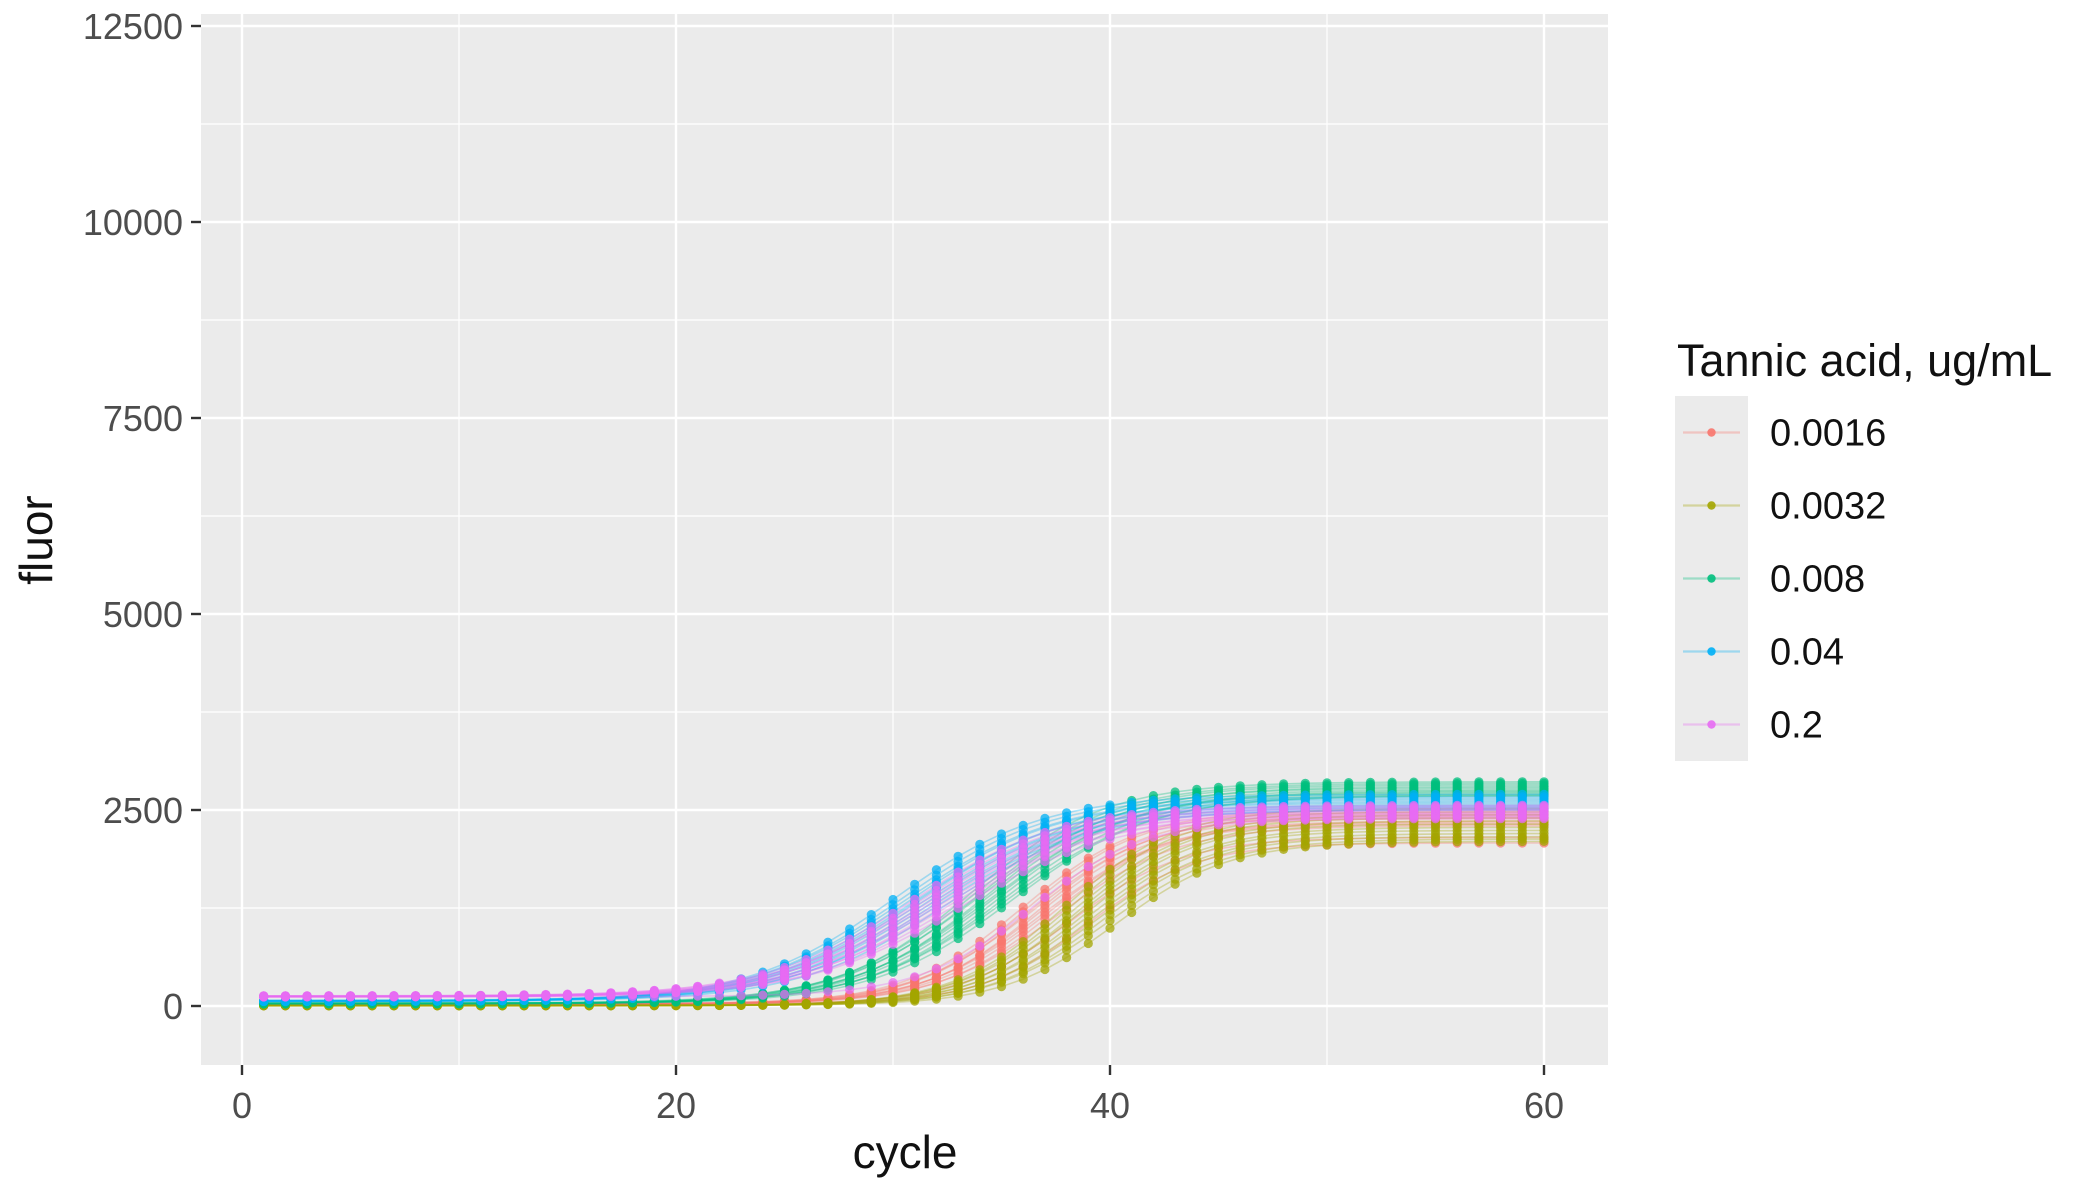  What do you see at coordinates (1759, 651) in the screenshot?
I see `legend-entry-0.04: 0.04` at bounding box center [1759, 651].